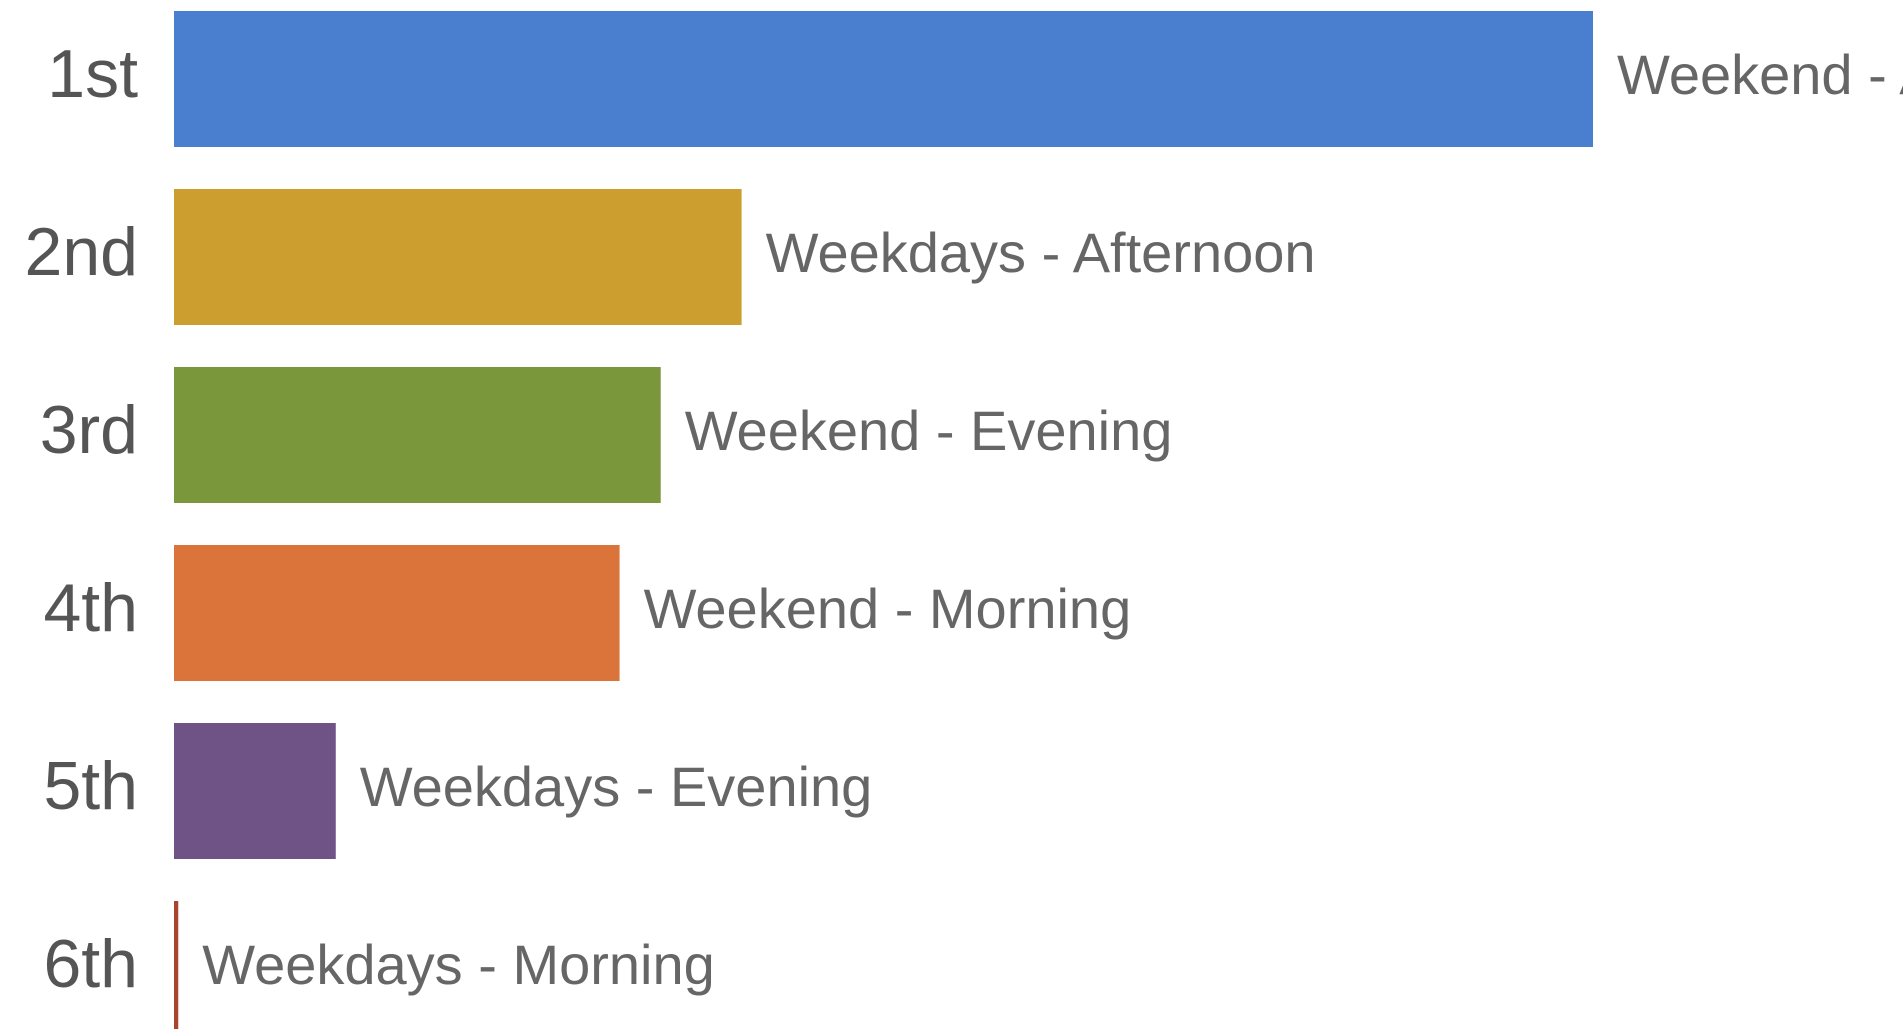  What do you see at coordinates (92, 74) in the screenshot?
I see `rank-label: 1st` at bounding box center [92, 74].